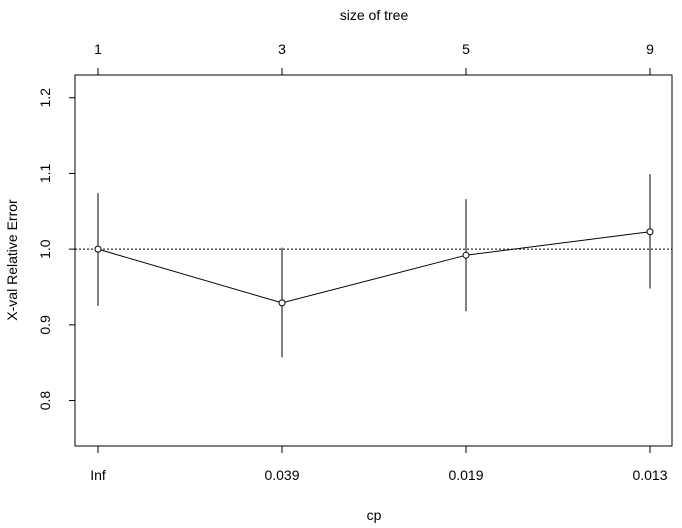  Describe the element at coordinates (466, 49) in the screenshot. I see `top-tick-label: 5` at that location.